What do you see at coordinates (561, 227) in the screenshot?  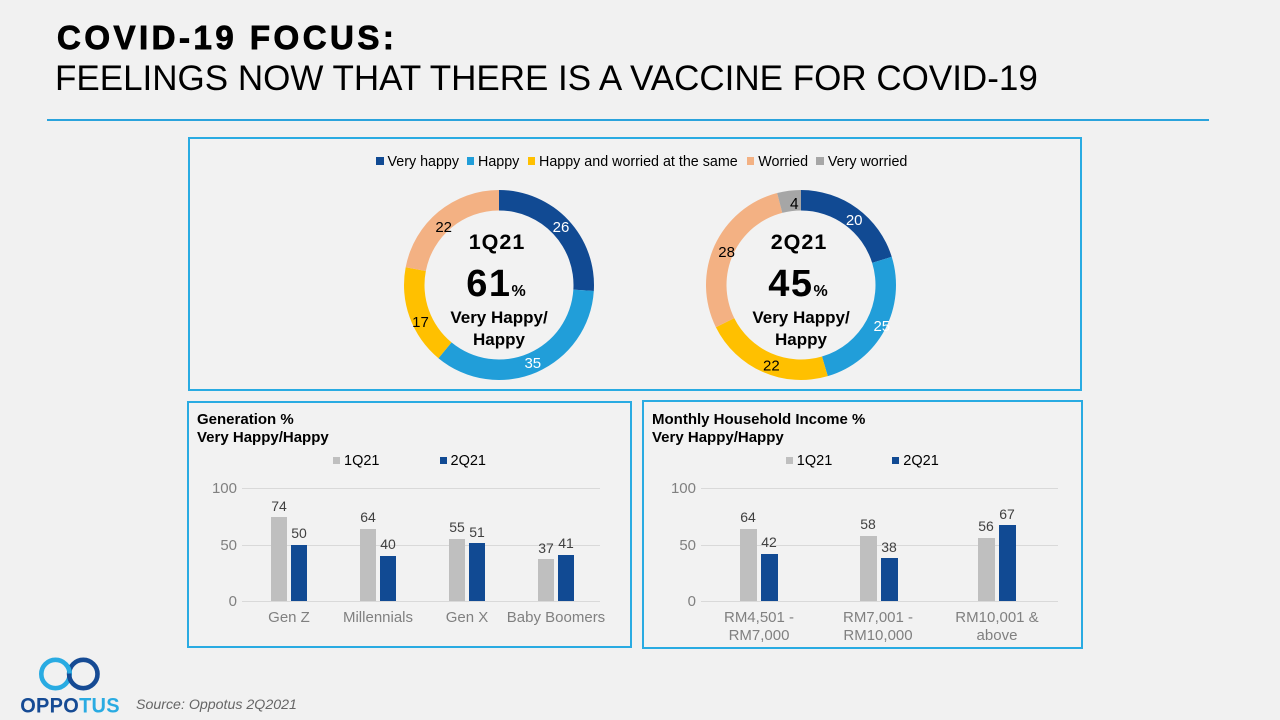 I see `svg-text: 26` at bounding box center [561, 227].